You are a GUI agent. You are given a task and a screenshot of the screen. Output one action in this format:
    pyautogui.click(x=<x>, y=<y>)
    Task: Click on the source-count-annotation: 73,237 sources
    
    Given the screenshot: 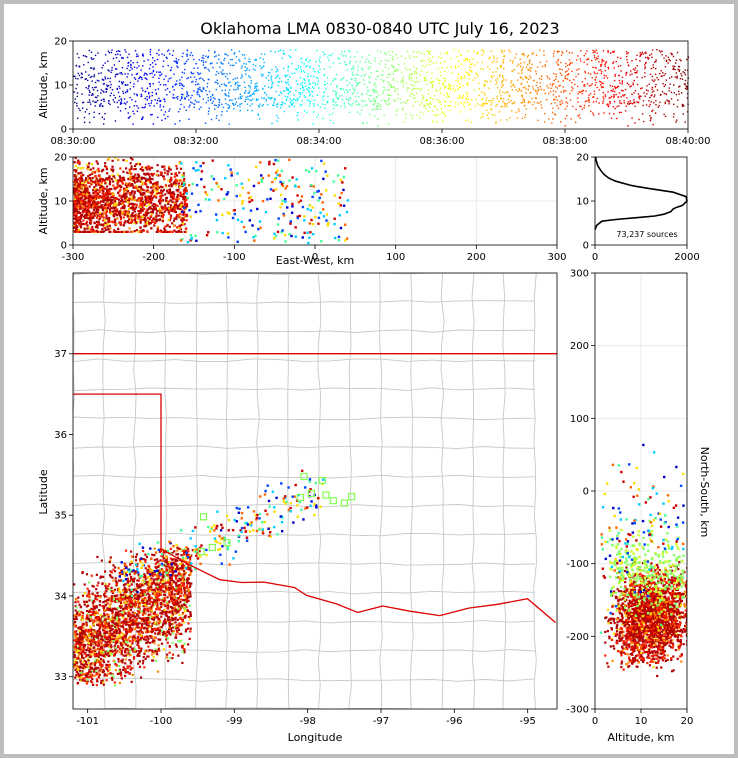 What is the action you would take?
    pyautogui.click(x=646, y=234)
    